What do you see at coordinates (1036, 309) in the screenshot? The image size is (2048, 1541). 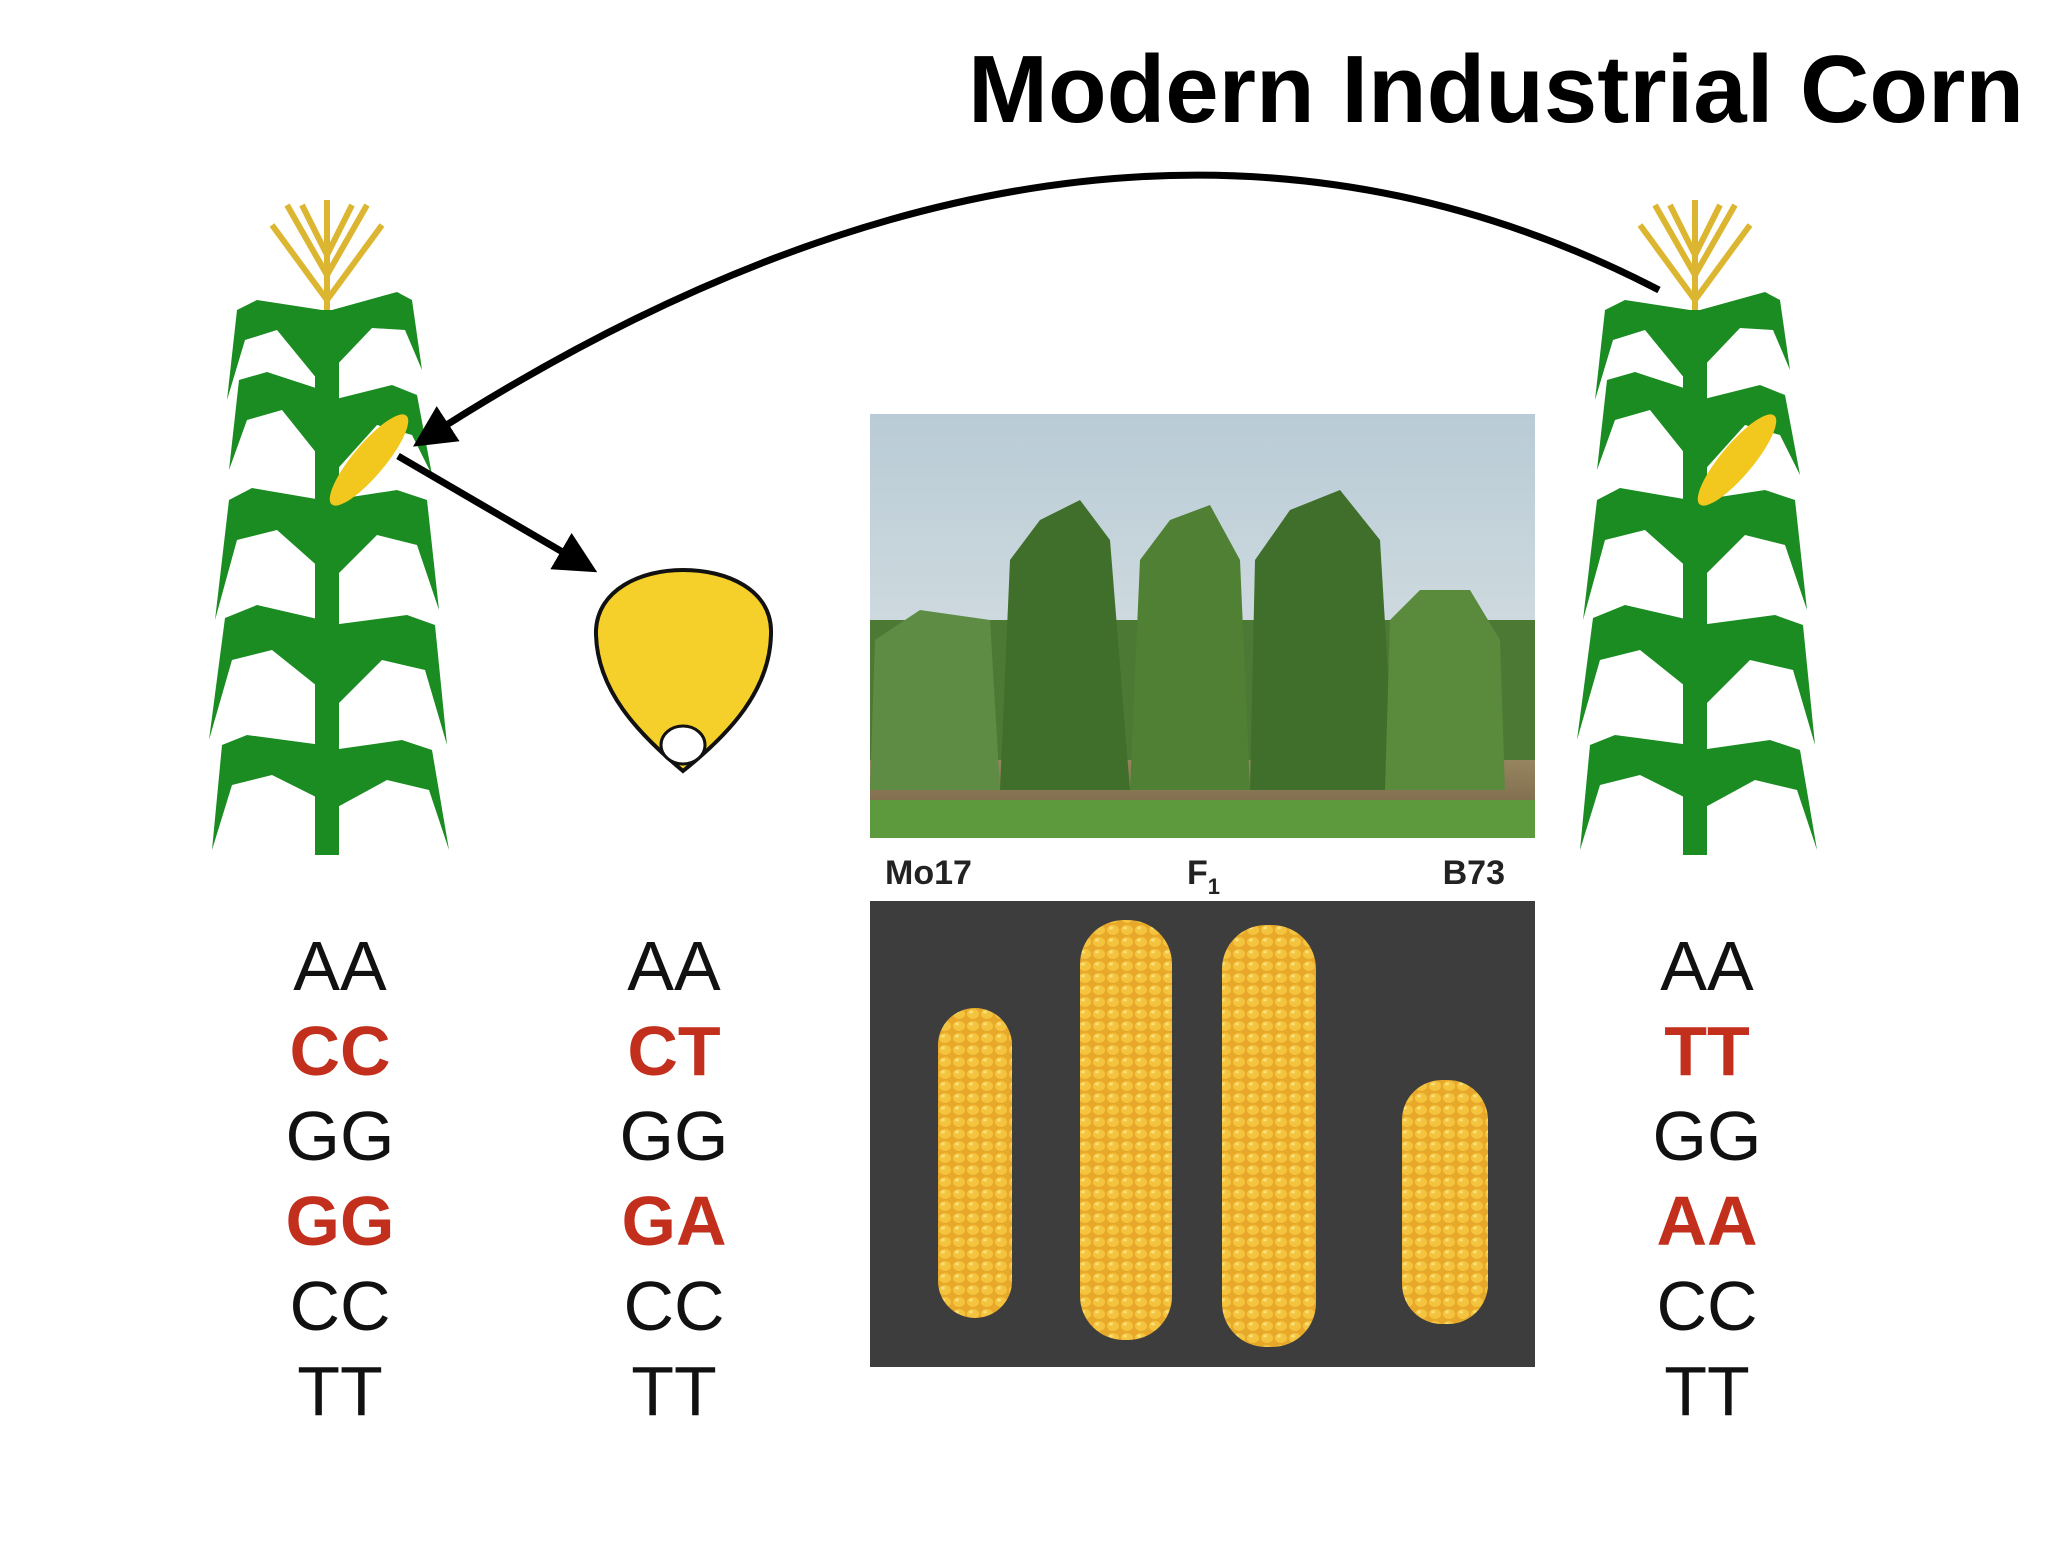 I see `pollination-arrow` at bounding box center [1036, 309].